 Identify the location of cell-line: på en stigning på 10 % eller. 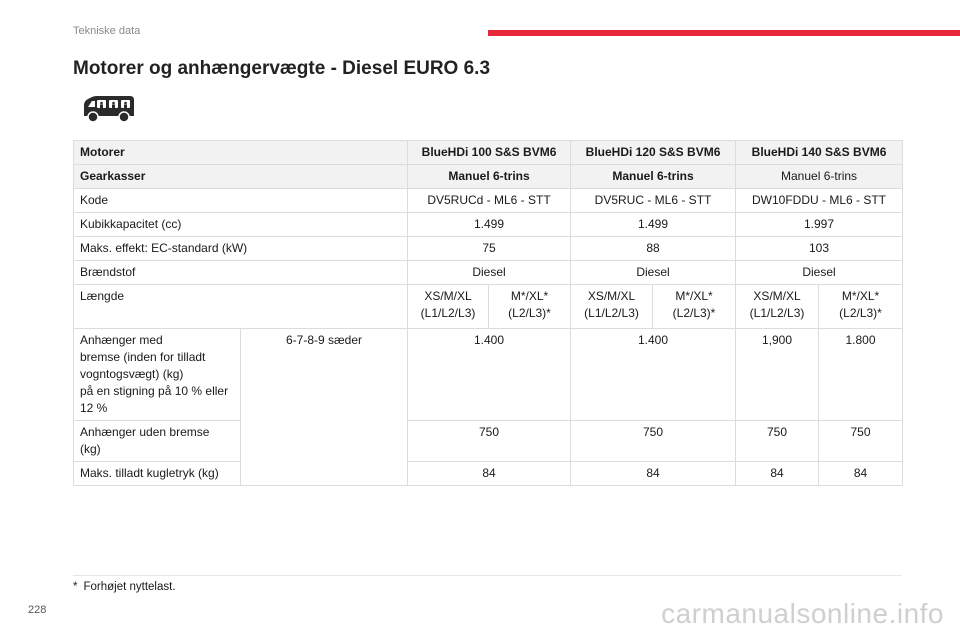
(154, 391).